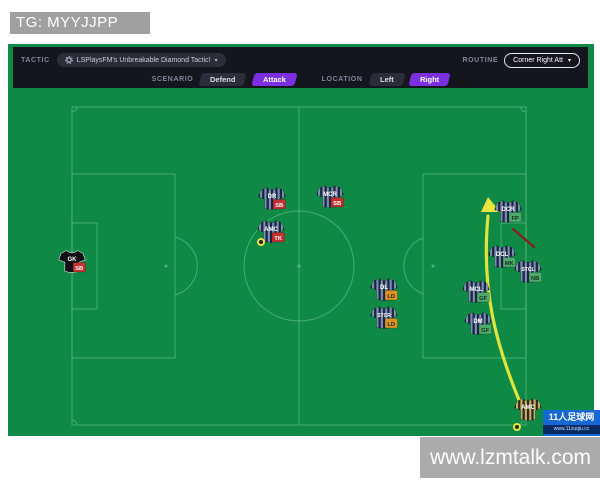  Describe the element at coordinates (80, 23) in the screenshot. I see `tg-label: TG: MYYJJPP` at that location.